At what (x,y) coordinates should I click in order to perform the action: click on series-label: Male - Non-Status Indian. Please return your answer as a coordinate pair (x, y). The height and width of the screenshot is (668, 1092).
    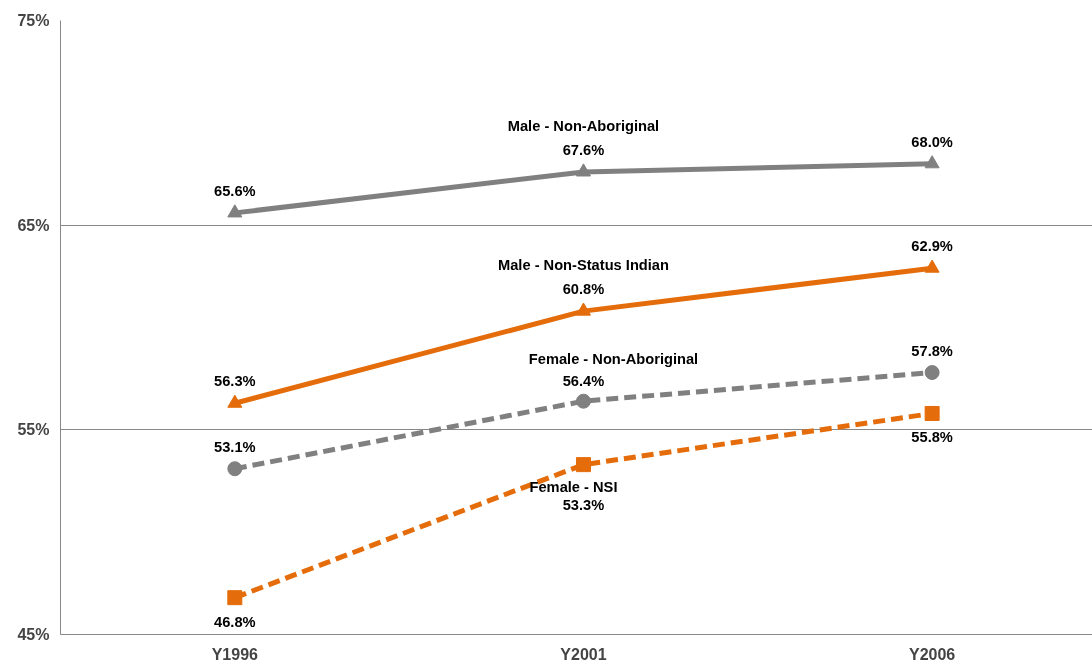
    Looking at the image, I should click on (583, 265).